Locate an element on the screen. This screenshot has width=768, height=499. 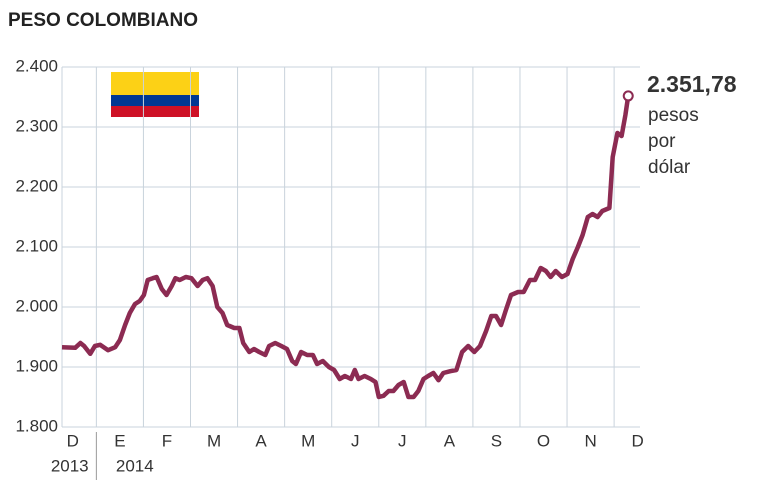
y-tick-label: 2.300 is located at coordinates (36, 125).